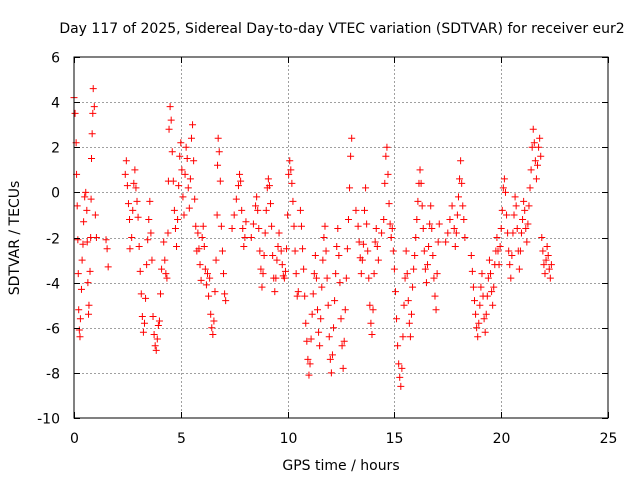 Image resolution: width=640 pixels, height=480 pixels. Describe the element at coordinates (343, 439) in the screenshot. I see `x-axis-tick-labels: 0 5 10 15 20 25` at that location.